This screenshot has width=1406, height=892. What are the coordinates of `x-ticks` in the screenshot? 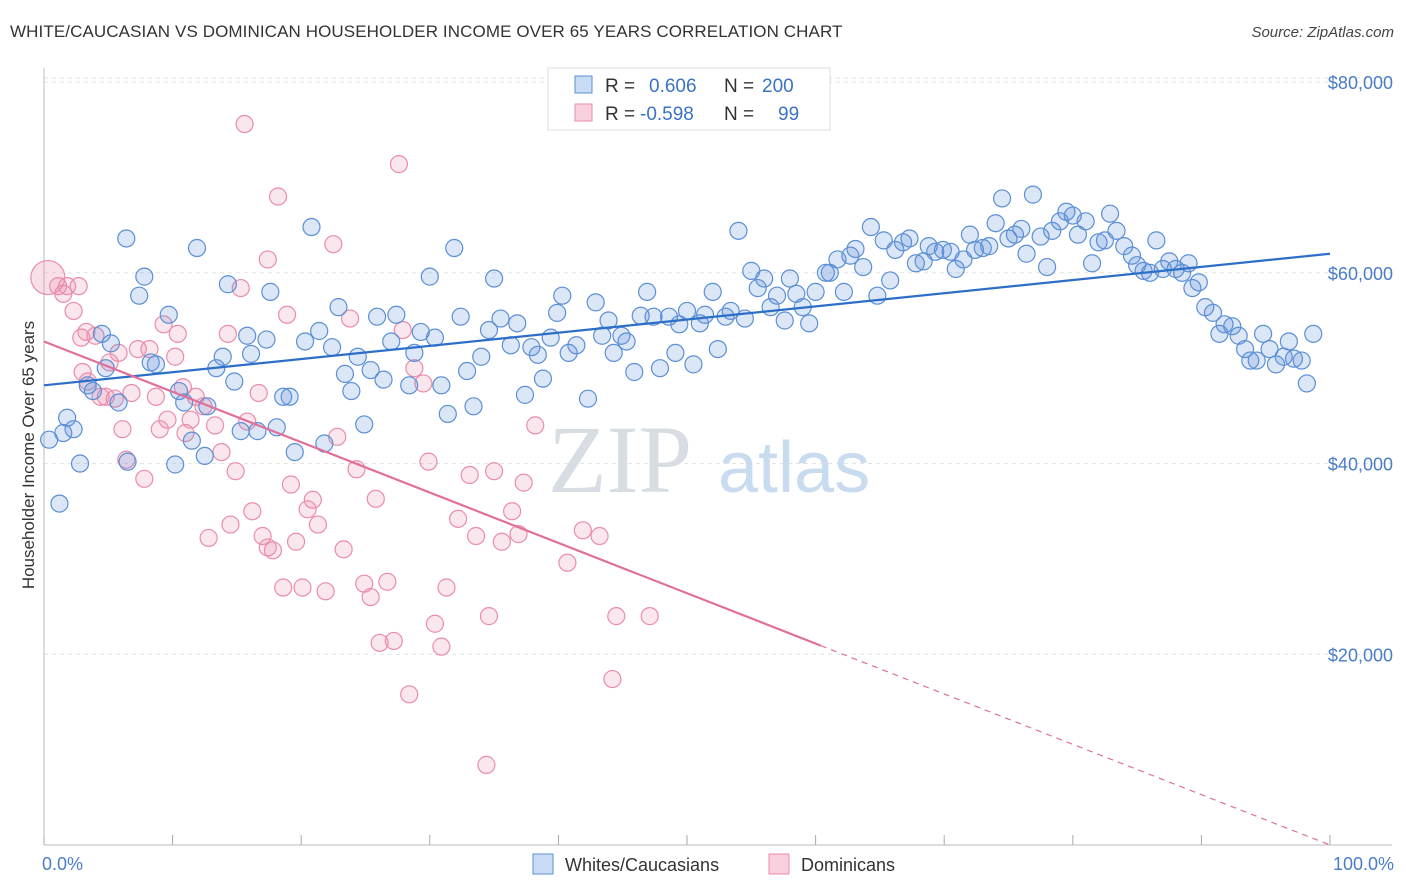 It's located at (687, 840).